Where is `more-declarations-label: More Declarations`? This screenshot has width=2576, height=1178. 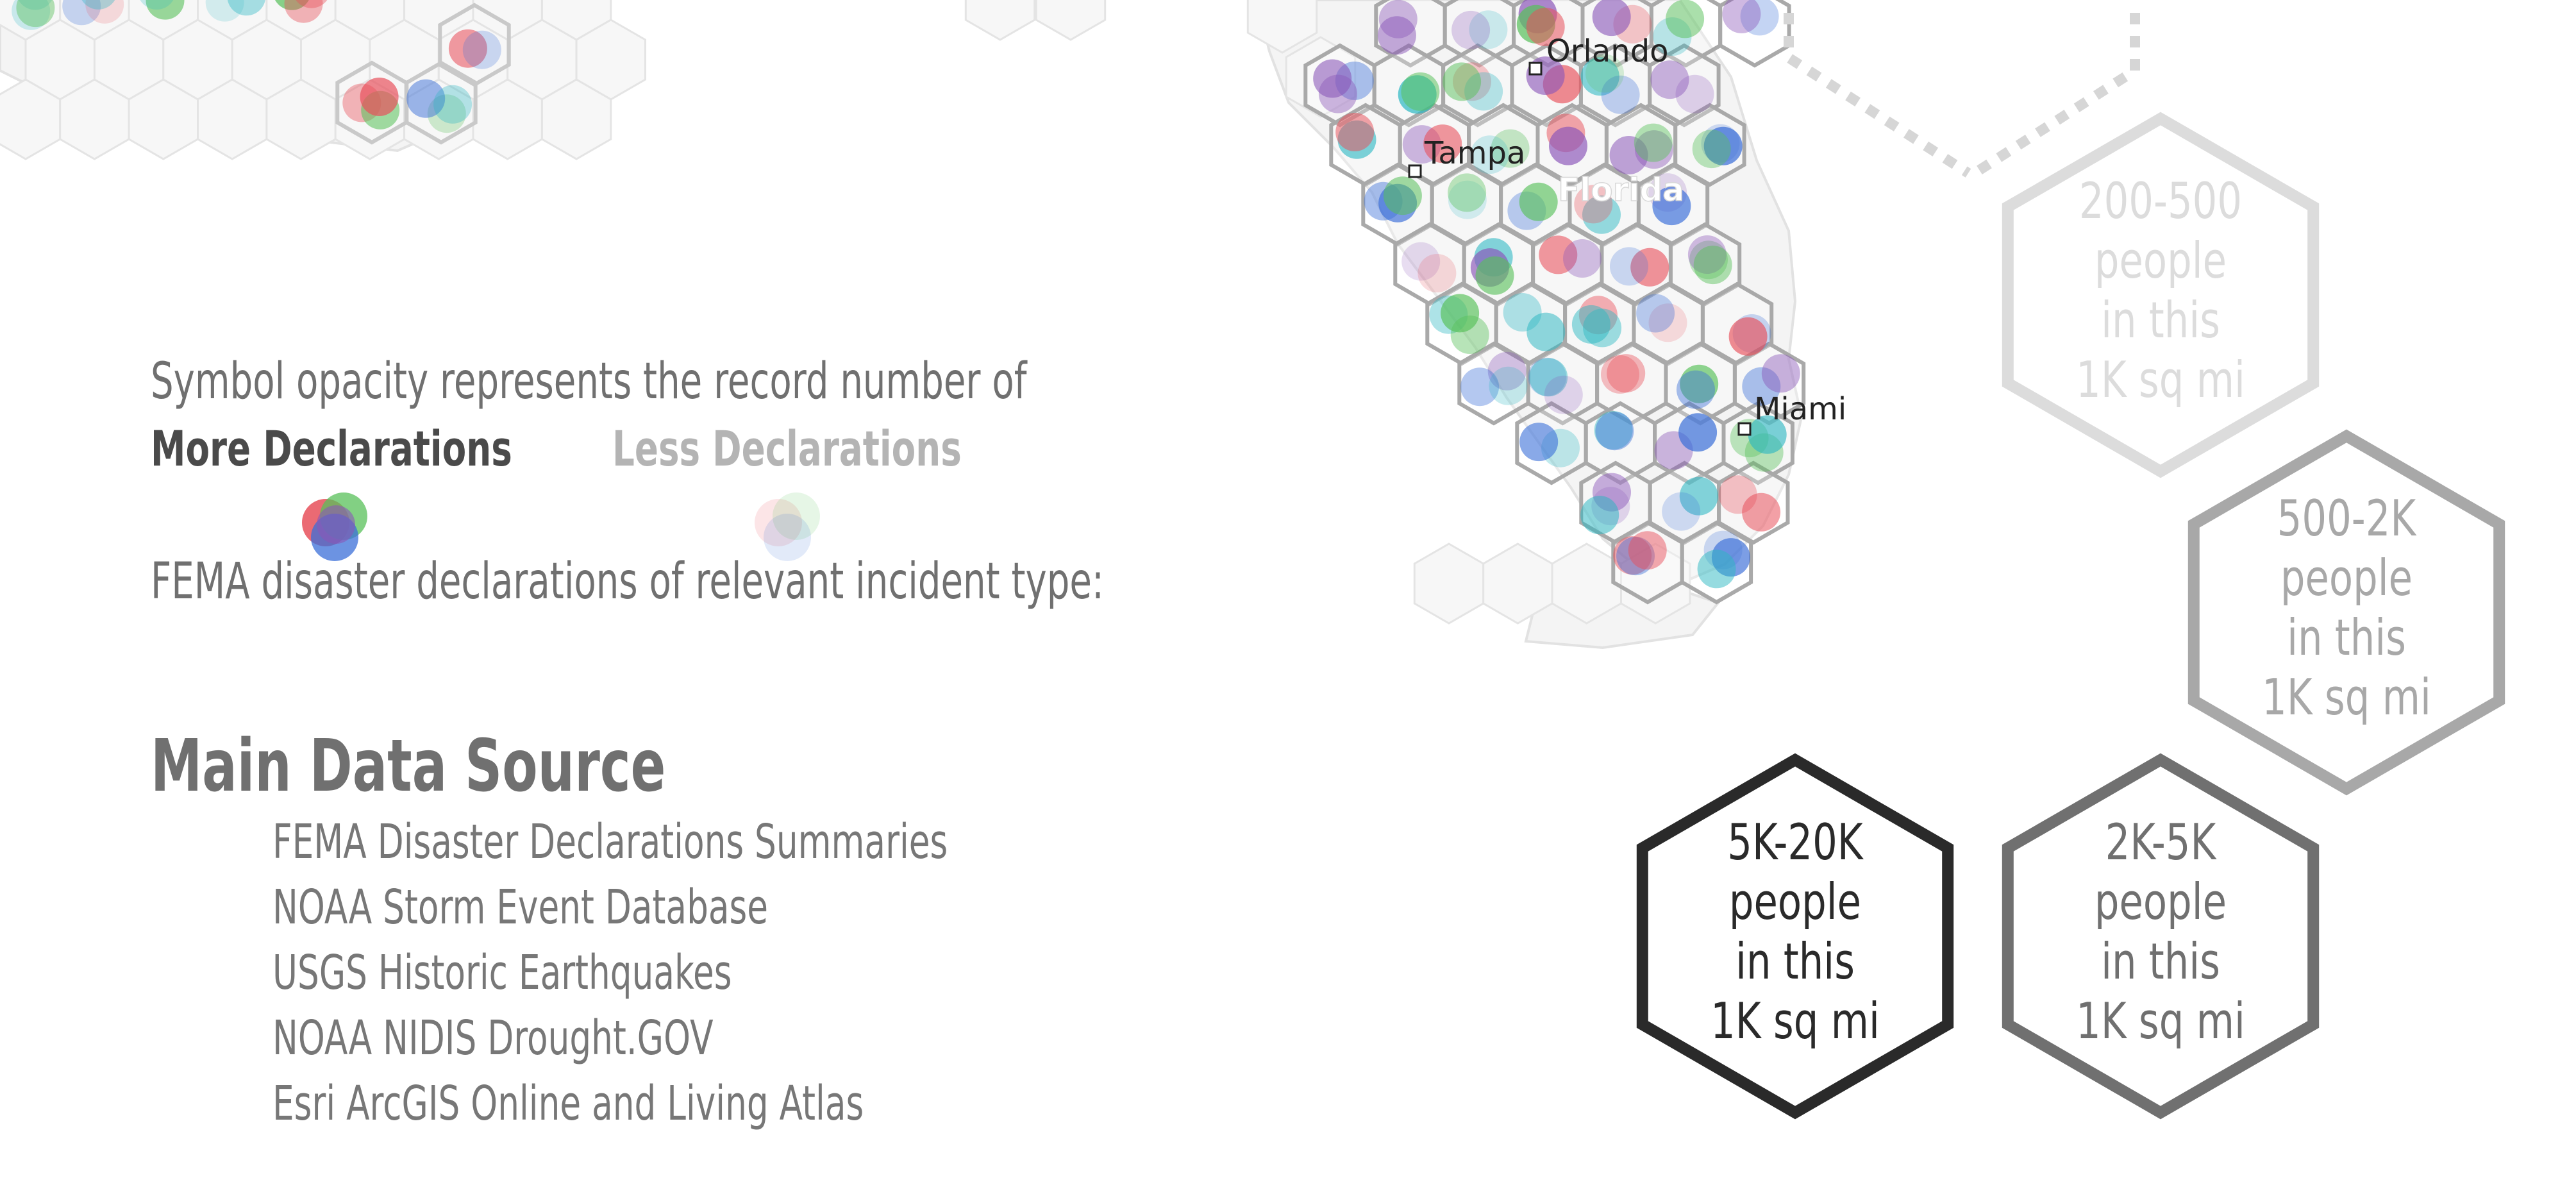 more-declarations-label: More Declarations is located at coordinates (331, 449).